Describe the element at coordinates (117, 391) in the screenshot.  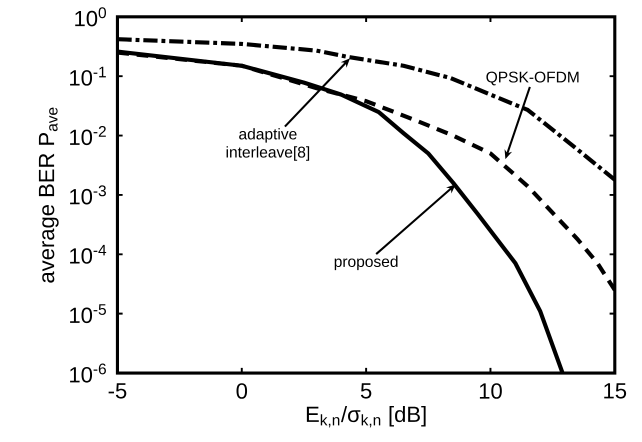
I see `x-tick-label: -5` at that location.